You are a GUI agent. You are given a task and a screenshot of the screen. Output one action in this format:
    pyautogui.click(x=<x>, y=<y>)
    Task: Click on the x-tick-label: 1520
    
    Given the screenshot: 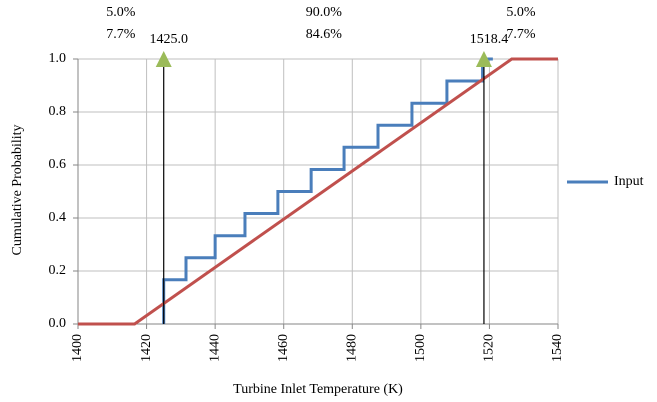 What is the action you would take?
    pyautogui.click(x=489, y=348)
    